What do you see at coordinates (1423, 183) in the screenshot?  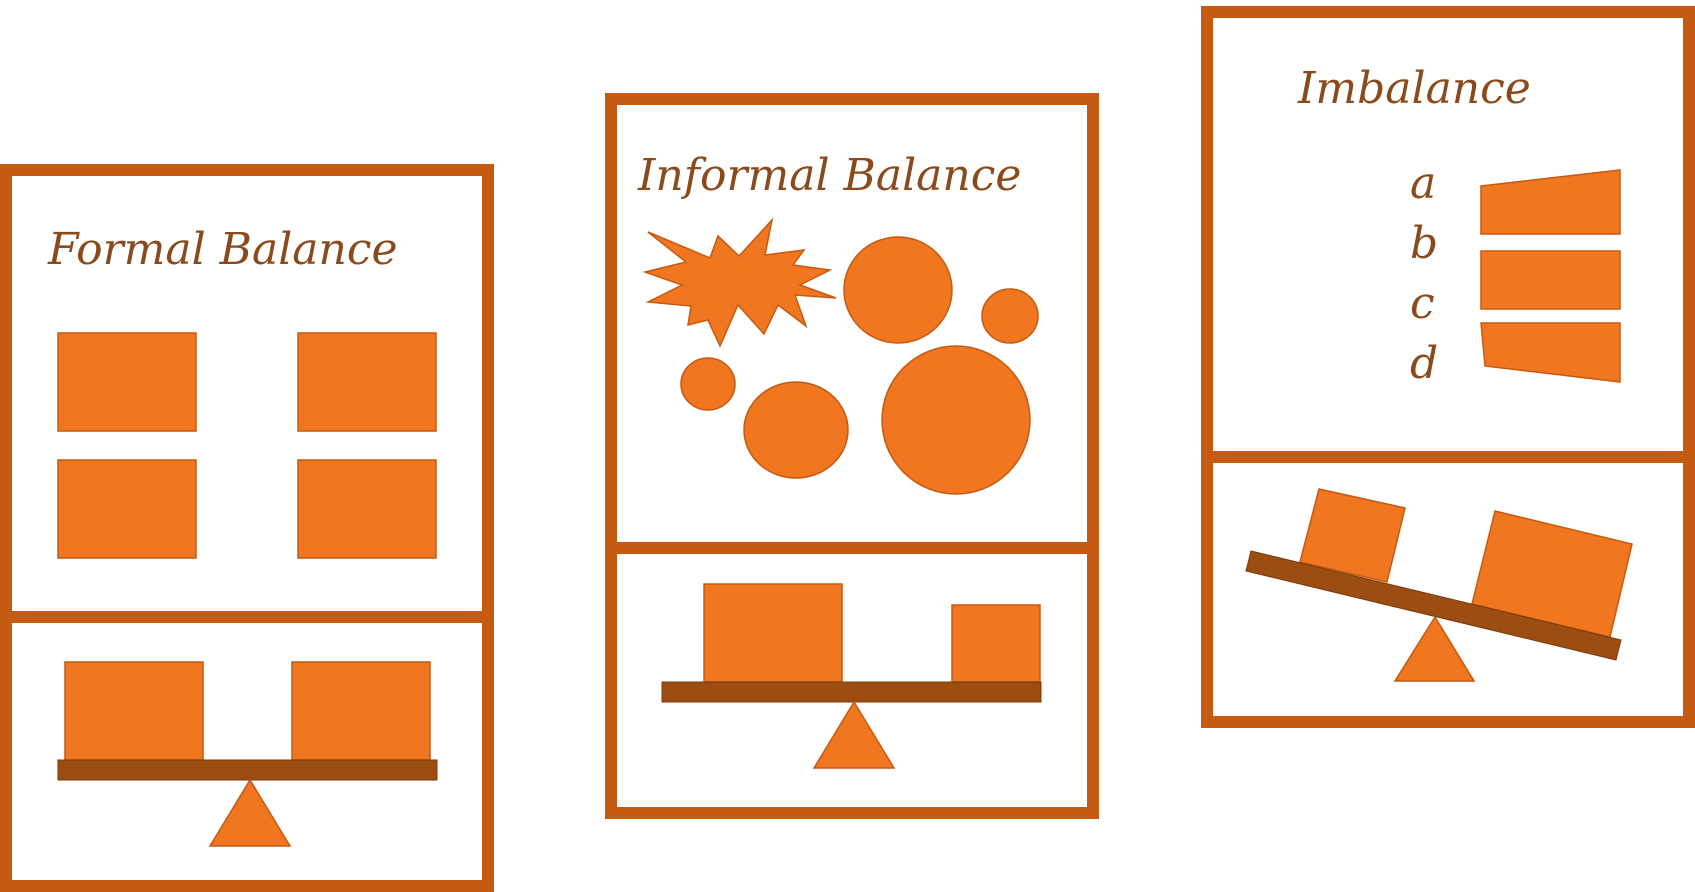 I see `letter-label: a` at bounding box center [1423, 183].